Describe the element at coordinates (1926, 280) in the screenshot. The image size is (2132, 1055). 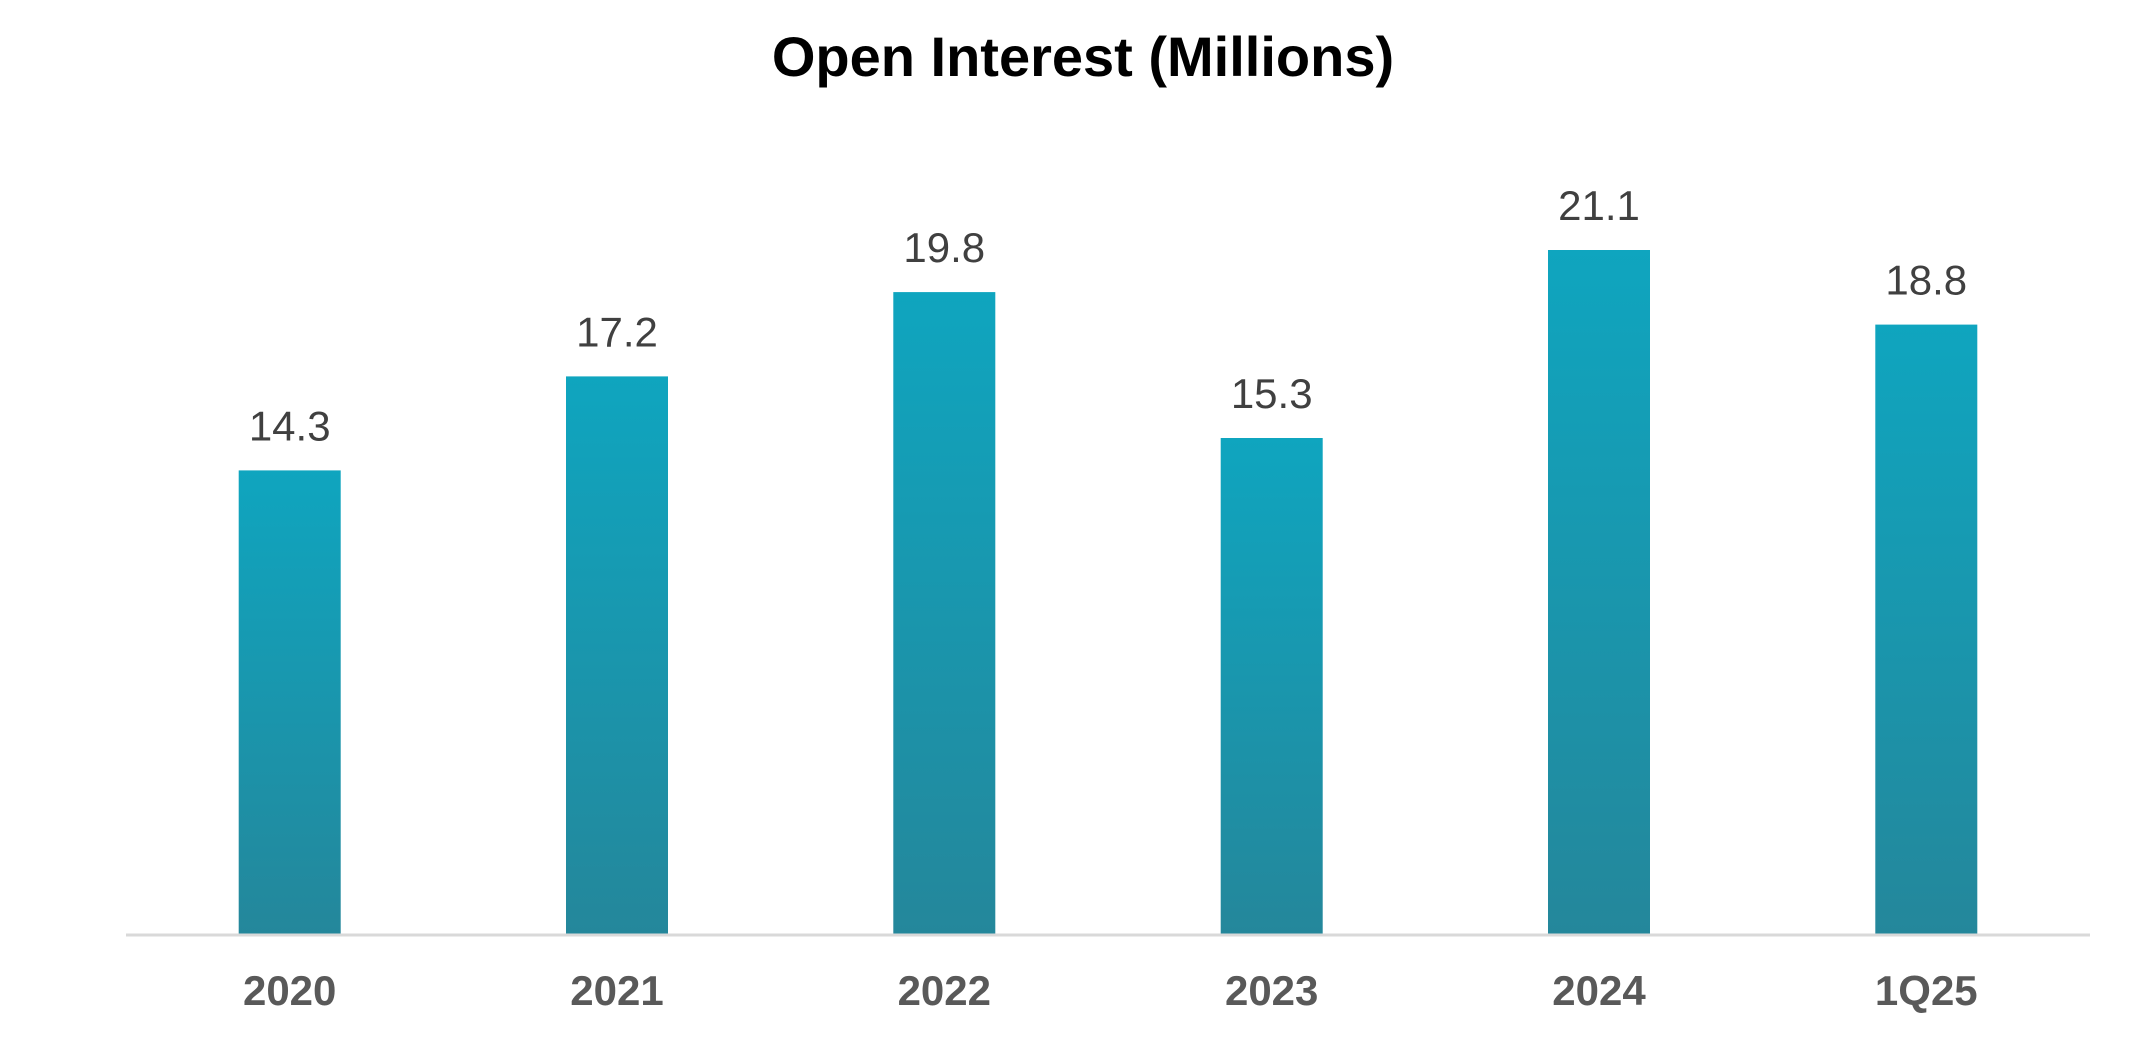
I see `data-label-1q25: 18.8` at that location.